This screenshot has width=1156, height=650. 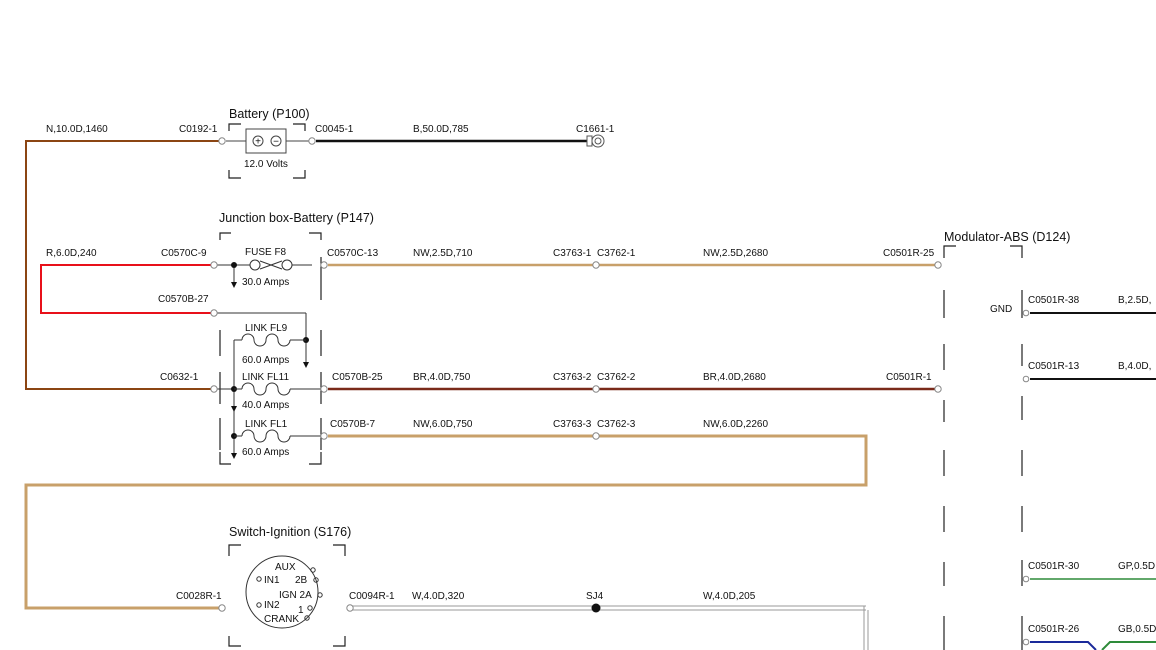 I want to click on label-br-40-2680: BR,4.0D,2680, so click(x=734, y=377).